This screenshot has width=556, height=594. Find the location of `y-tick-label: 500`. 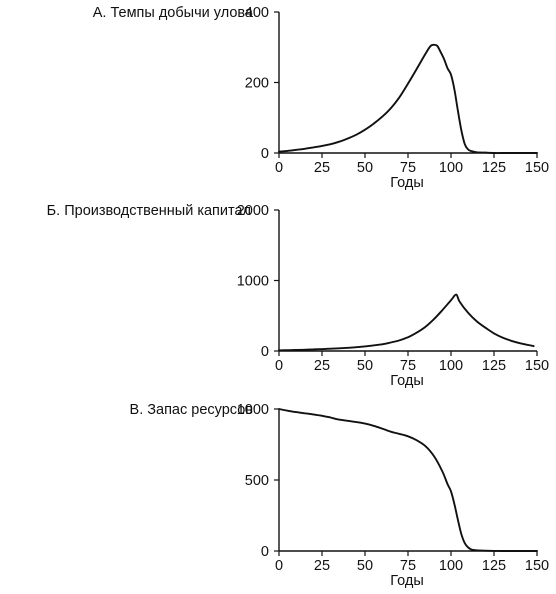

y-tick-label: 500 is located at coordinates (257, 481).